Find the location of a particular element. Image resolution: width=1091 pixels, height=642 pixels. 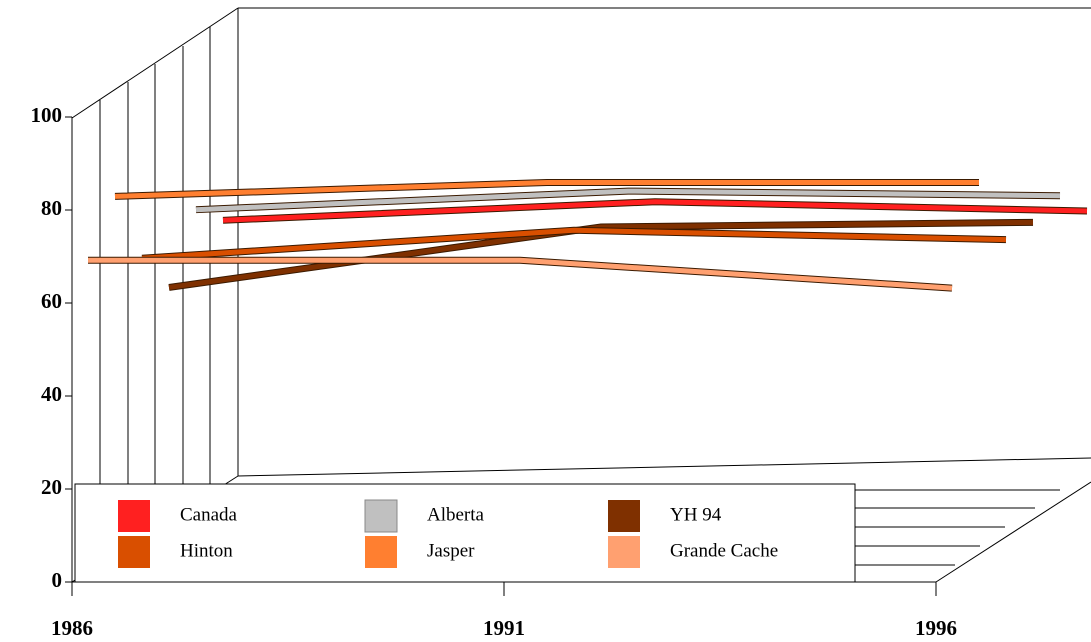

legend-box is located at coordinates (465, 533).